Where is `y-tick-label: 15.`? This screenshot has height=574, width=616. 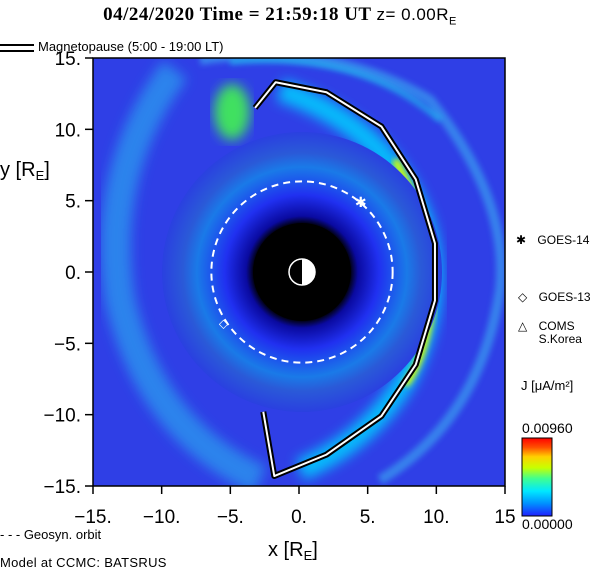 y-tick-label: 15. is located at coordinates (68, 59).